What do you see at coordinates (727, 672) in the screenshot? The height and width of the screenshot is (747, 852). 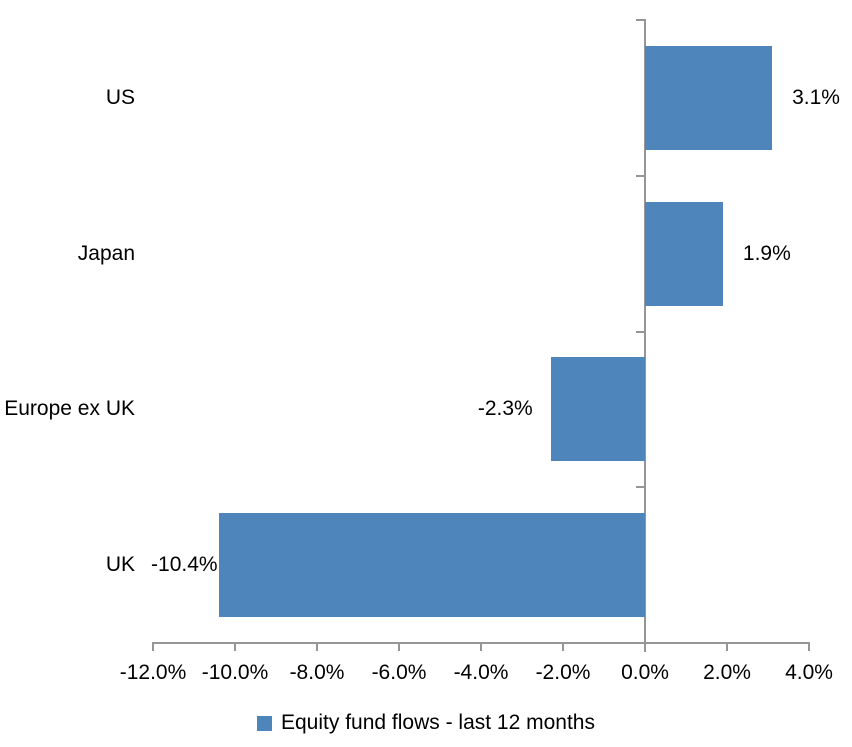 I see `x-axis-tick-label: 2.0%` at bounding box center [727, 672].